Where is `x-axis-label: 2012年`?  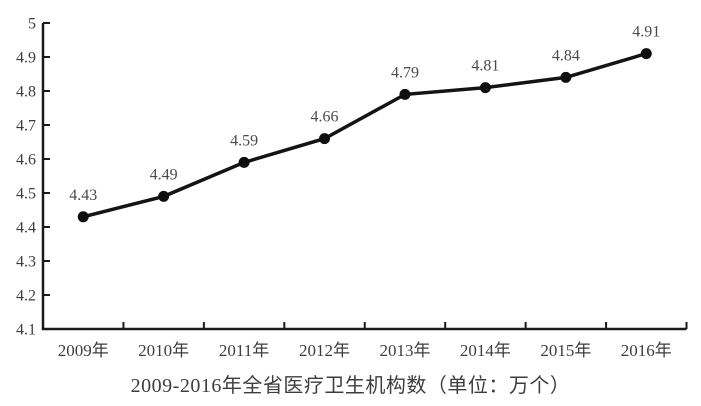 x-axis-label: 2012年 is located at coordinates (324, 350).